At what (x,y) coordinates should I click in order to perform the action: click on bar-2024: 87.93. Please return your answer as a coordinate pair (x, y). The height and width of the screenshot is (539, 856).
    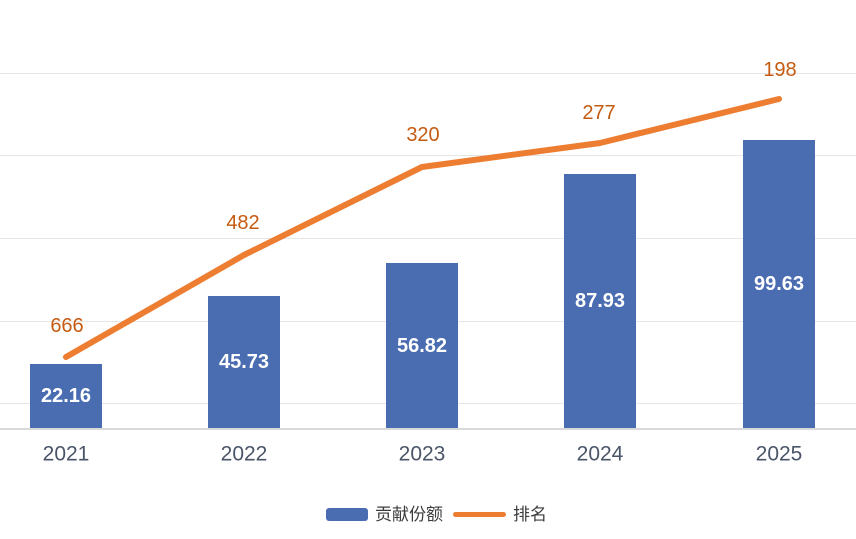
    Looking at the image, I should click on (600, 301).